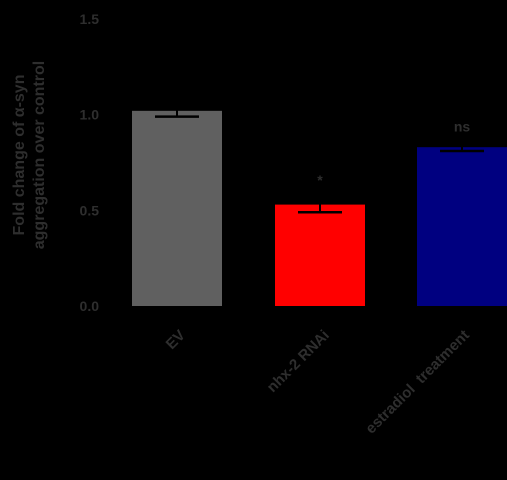 Image resolution: width=507 pixels, height=480 pixels. Describe the element at coordinates (462, 126) in the screenshot. I see `significance-label: ns` at that location.